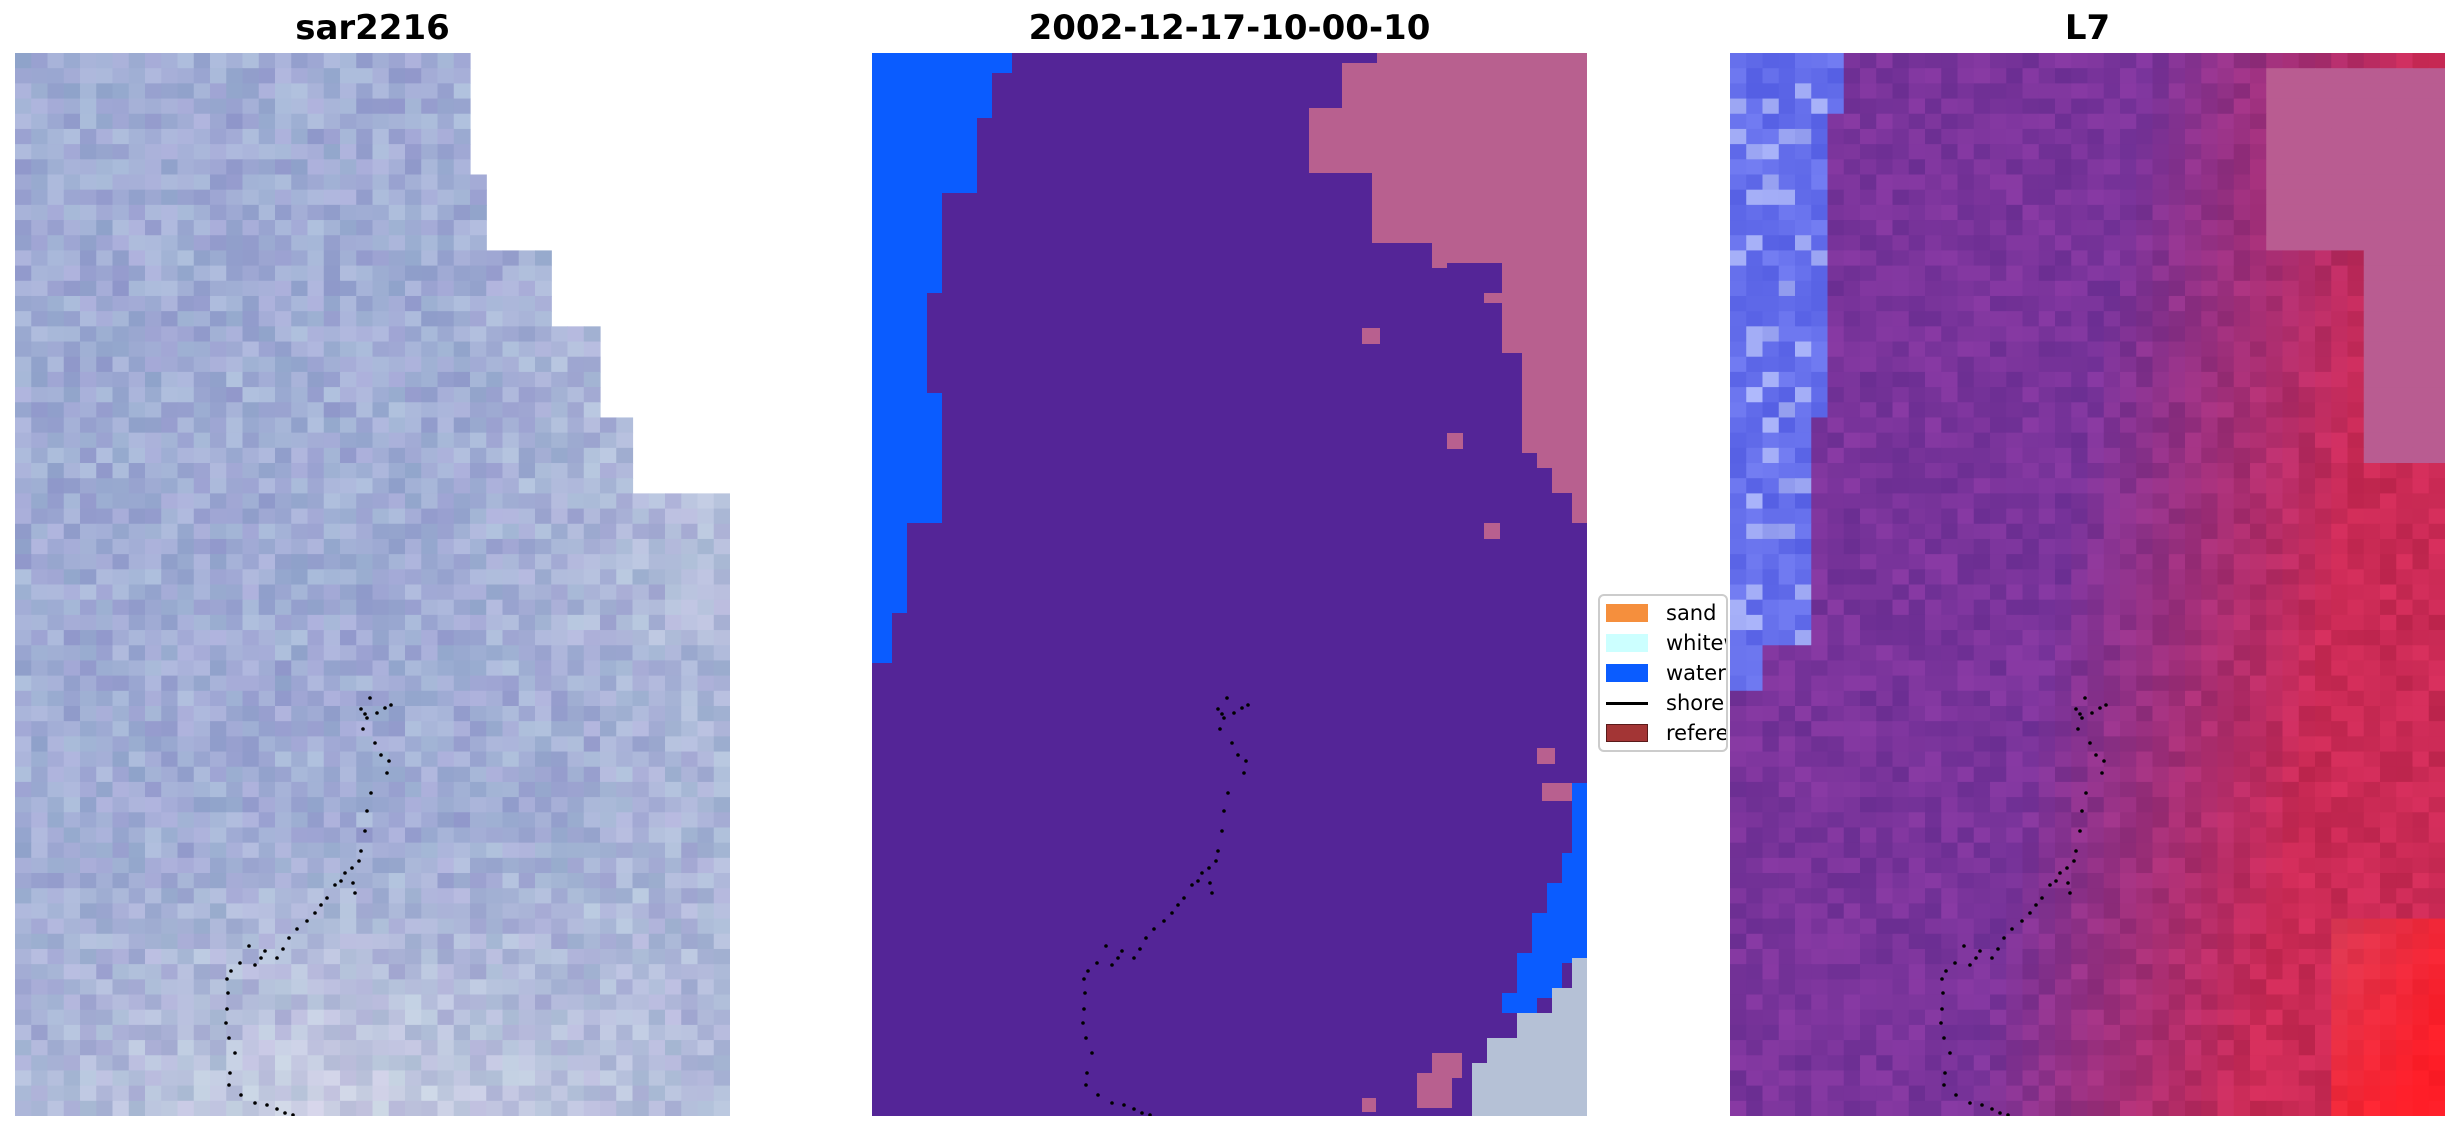  What do you see at coordinates (2087, 28) in the screenshot?
I see `panel-title-l7: L7` at bounding box center [2087, 28].